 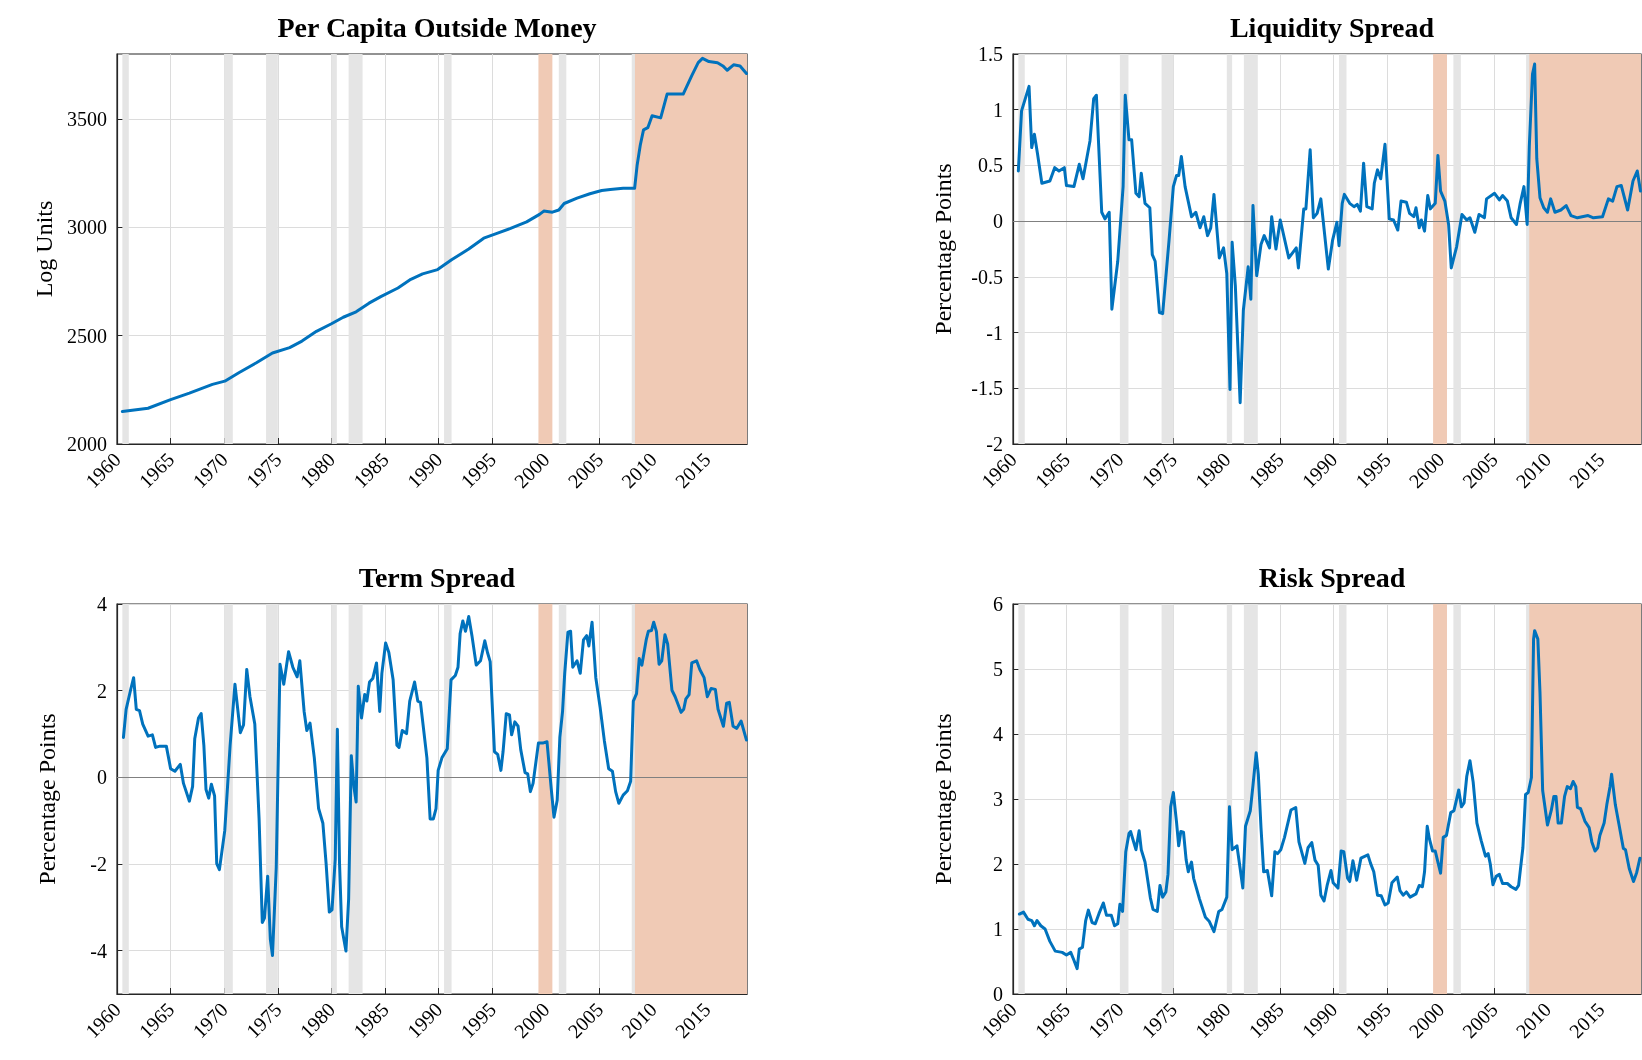 What do you see at coordinates (87, 227) in the screenshot?
I see `y-tick-label: 3000` at bounding box center [87, 227].